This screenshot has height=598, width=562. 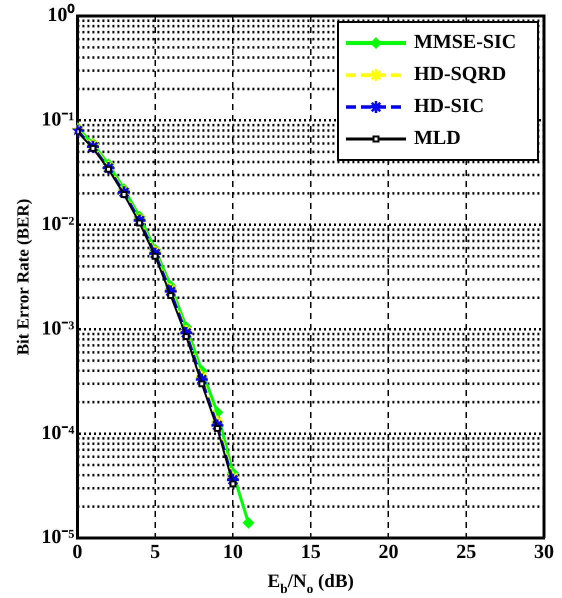 I want to click on y-tick-label: 10⁰, so click(x=60, y=14).